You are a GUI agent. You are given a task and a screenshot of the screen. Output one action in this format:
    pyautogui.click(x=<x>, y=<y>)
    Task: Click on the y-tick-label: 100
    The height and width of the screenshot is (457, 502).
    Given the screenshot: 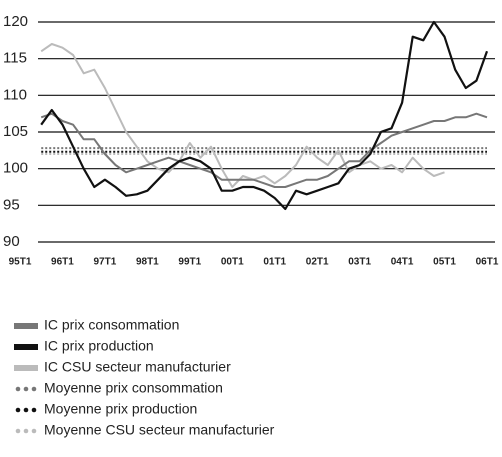 What is the action you would take?
    pyautogui.click(x=15, y=168)
    